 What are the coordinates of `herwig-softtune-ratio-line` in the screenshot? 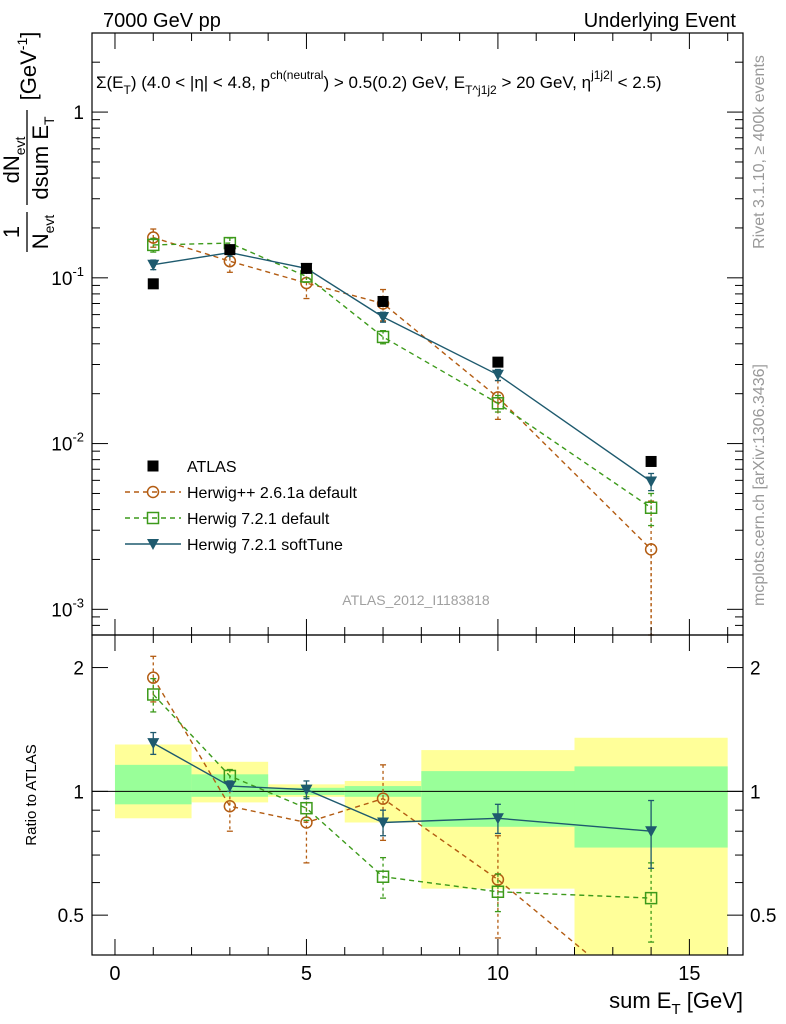 It's located at (402, 787).